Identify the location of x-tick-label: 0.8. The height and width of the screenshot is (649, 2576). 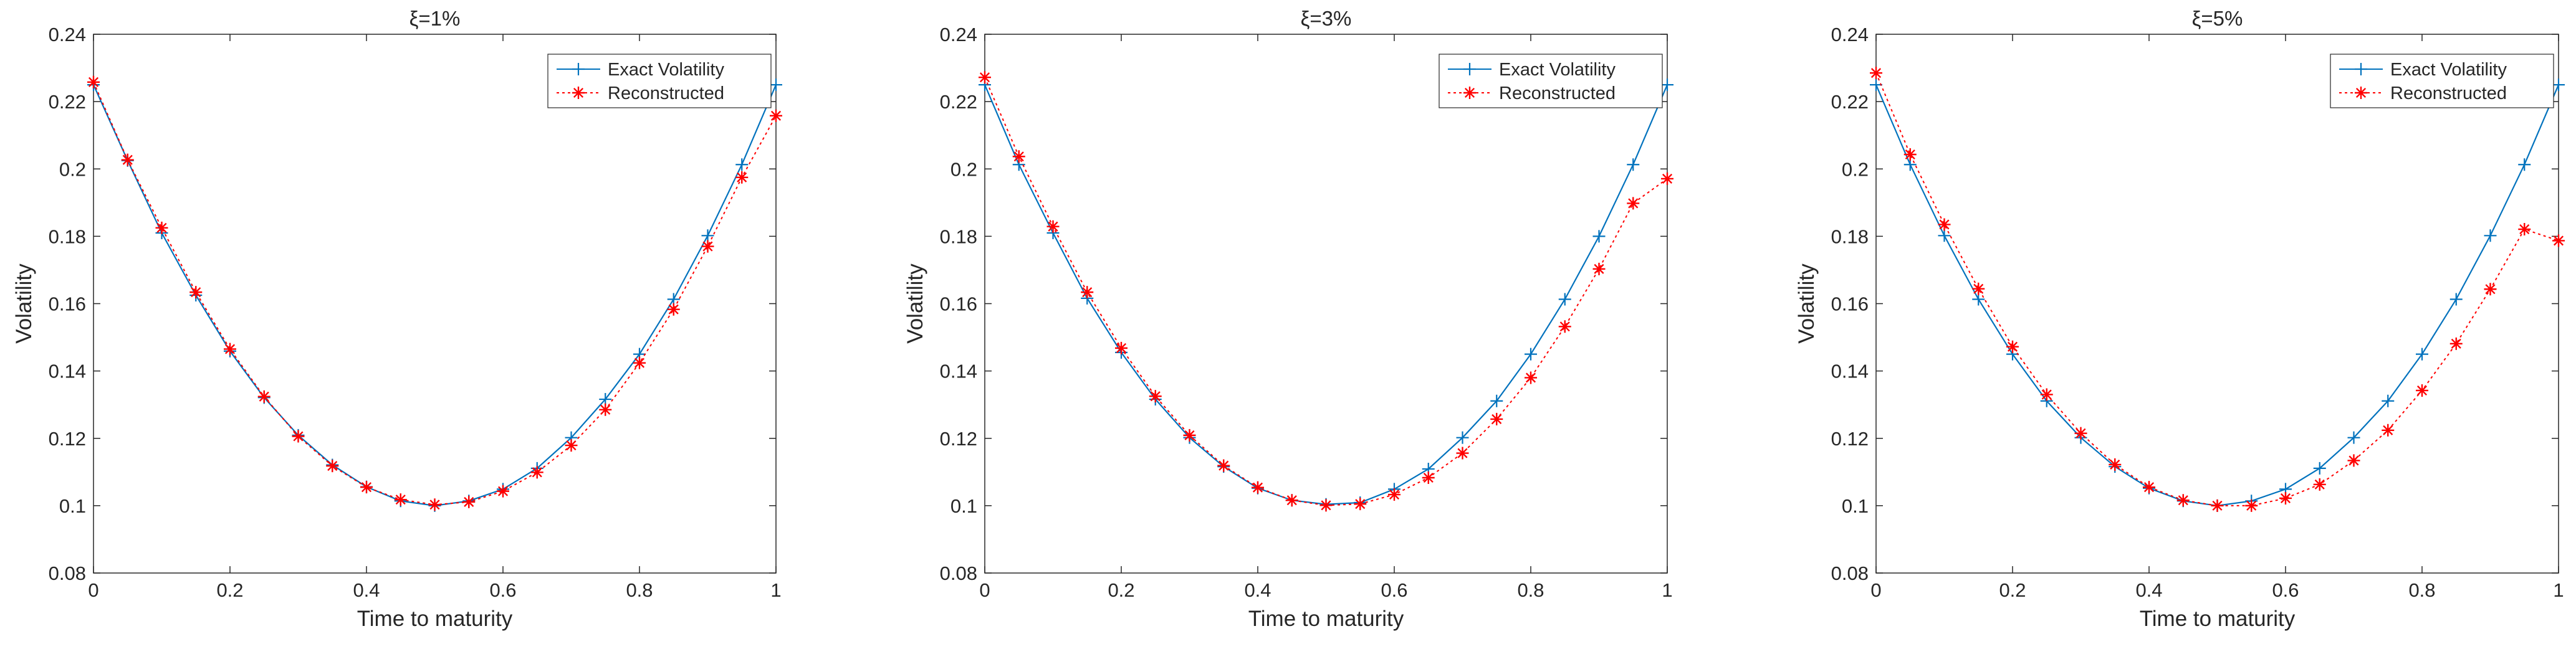
(2422, 590).